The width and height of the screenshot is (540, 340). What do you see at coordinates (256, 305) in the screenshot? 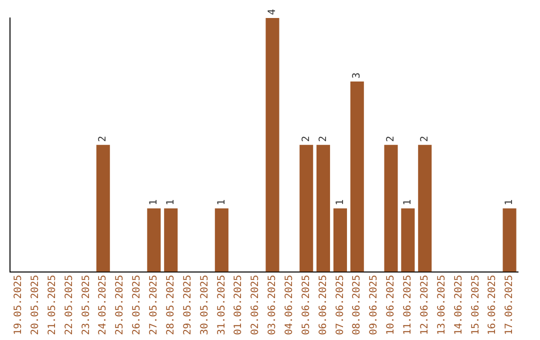
I see `x-tick-label: 02.06.2025` at bounding box center [256, 305].